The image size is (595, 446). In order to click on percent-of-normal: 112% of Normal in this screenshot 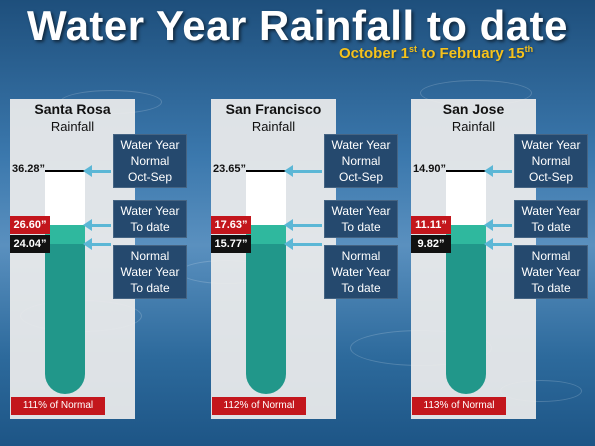, I will do `click(259, 406)`.